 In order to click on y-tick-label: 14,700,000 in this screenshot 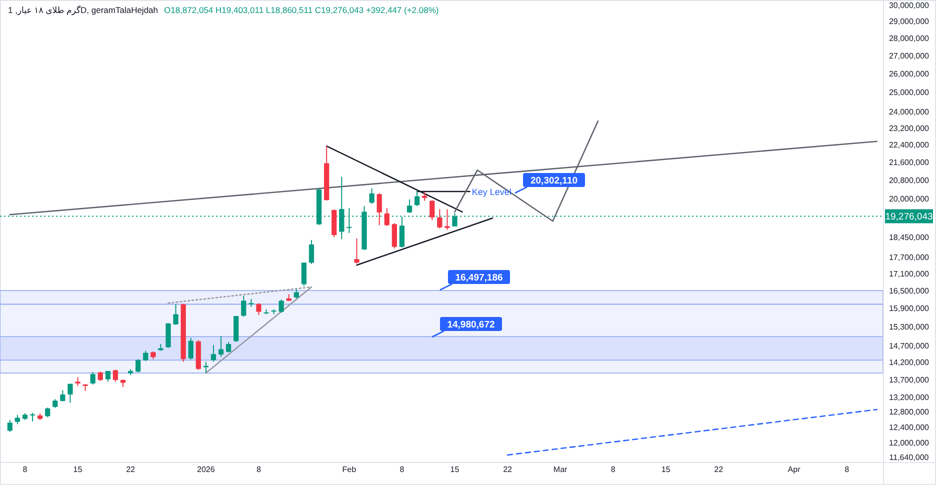, I will do `click(909, 346)`.